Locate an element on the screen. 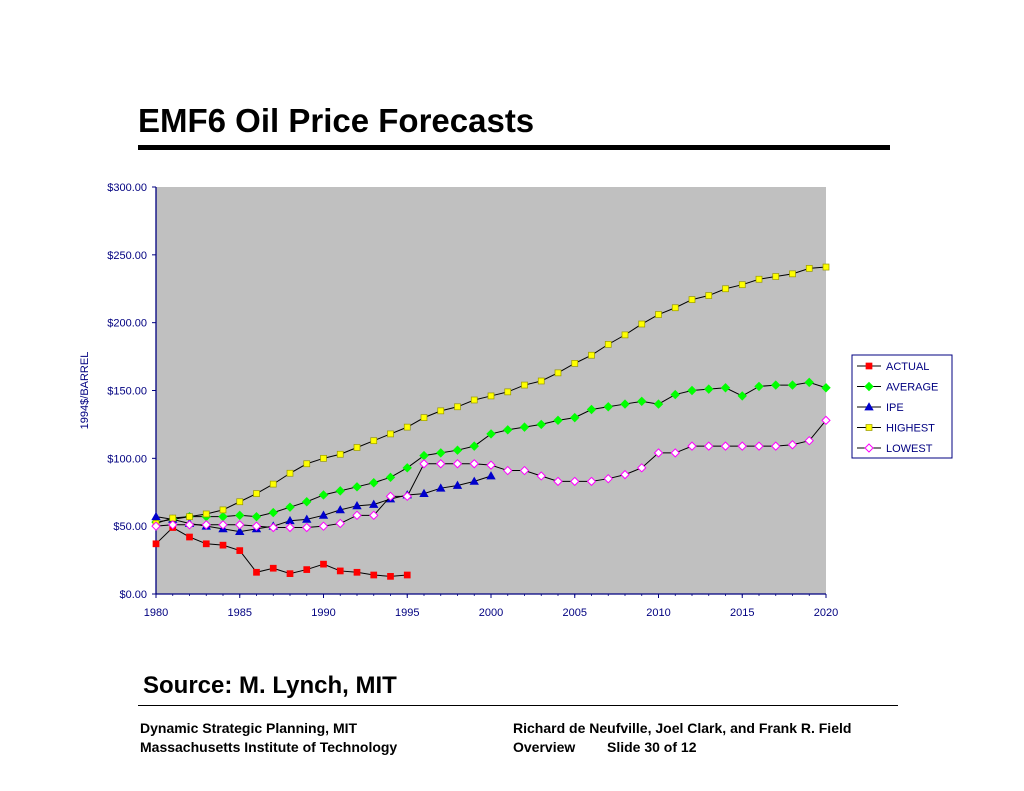 This screenshot has width=1024, height=791. x-tick-label: 2015 is located at coordinates (742, 613).